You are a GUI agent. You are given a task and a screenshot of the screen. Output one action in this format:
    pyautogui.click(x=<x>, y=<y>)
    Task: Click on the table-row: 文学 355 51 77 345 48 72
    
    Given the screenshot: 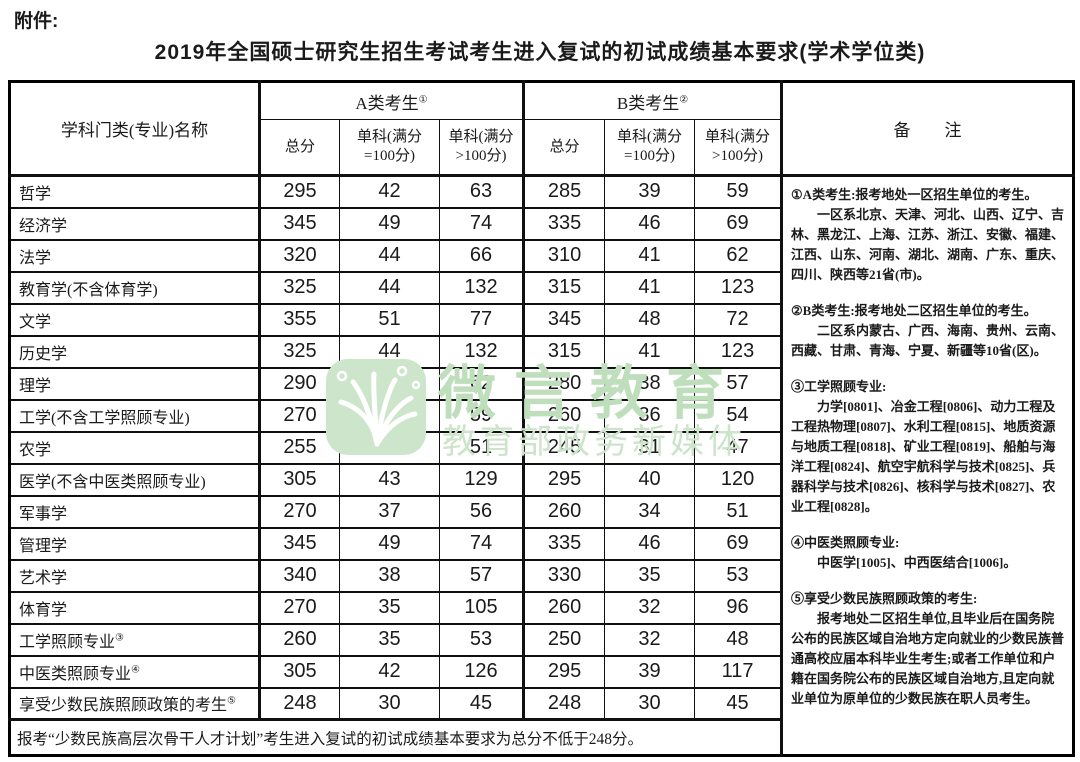 What is the action you would take?
    pyautogui.click(x=541, y=319)
    